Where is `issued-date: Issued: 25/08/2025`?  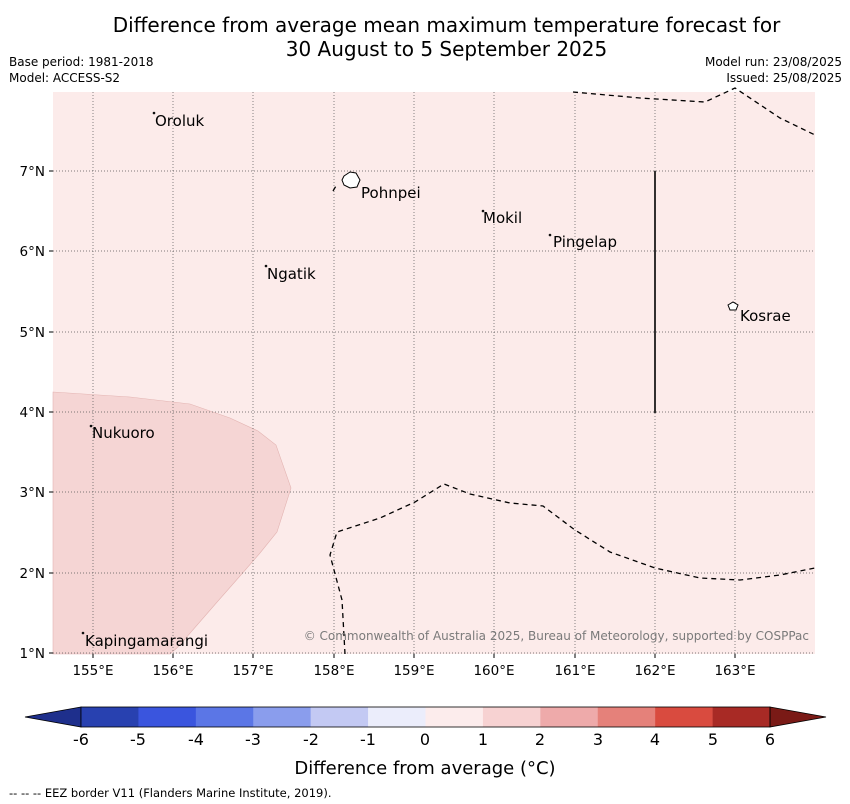
issued-date: Issued: 25/08/2025 is located at coordinates (784, 78).